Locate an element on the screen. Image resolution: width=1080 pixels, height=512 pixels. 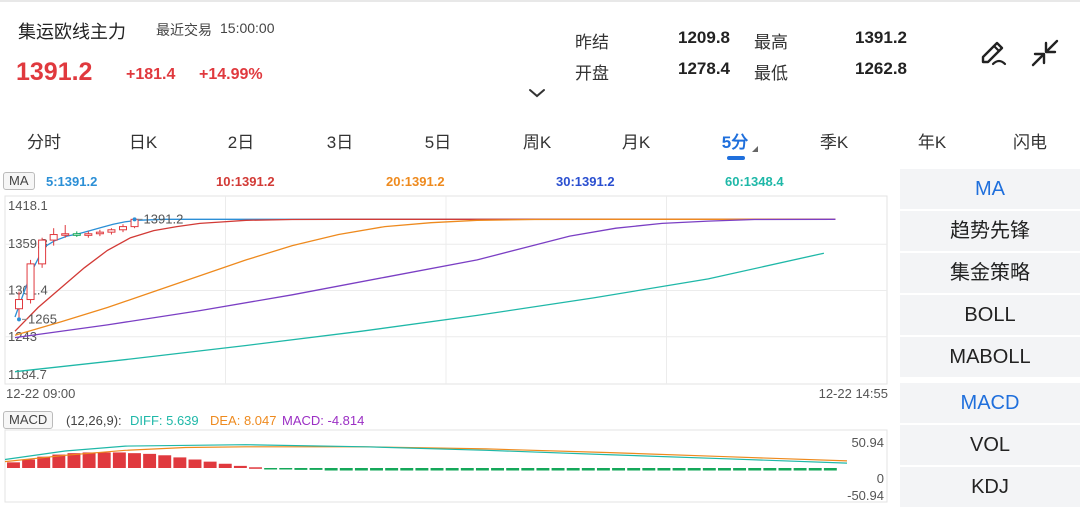
last-trade-label: 最近交易 is located at coordinates (184, 30).